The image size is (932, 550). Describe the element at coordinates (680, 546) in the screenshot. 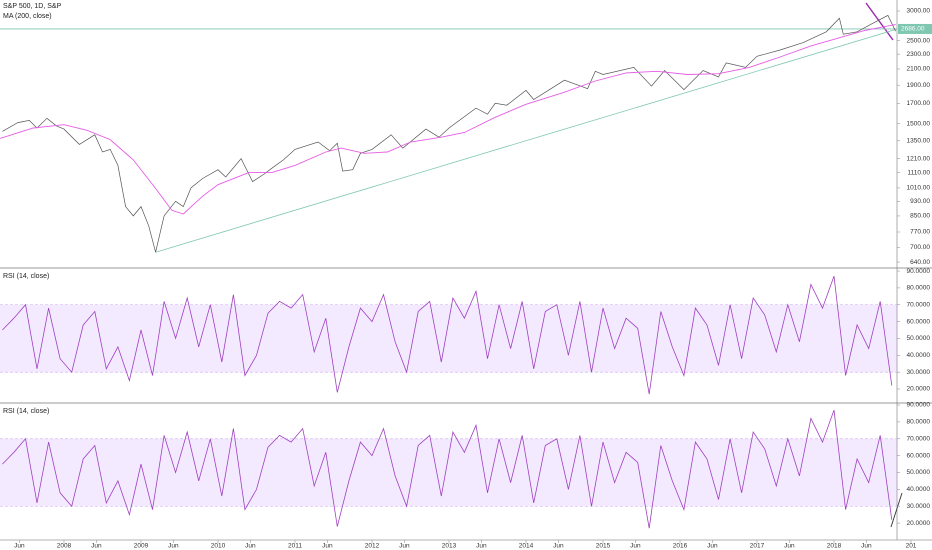

I see `x-tick-label: 2016` at that location.